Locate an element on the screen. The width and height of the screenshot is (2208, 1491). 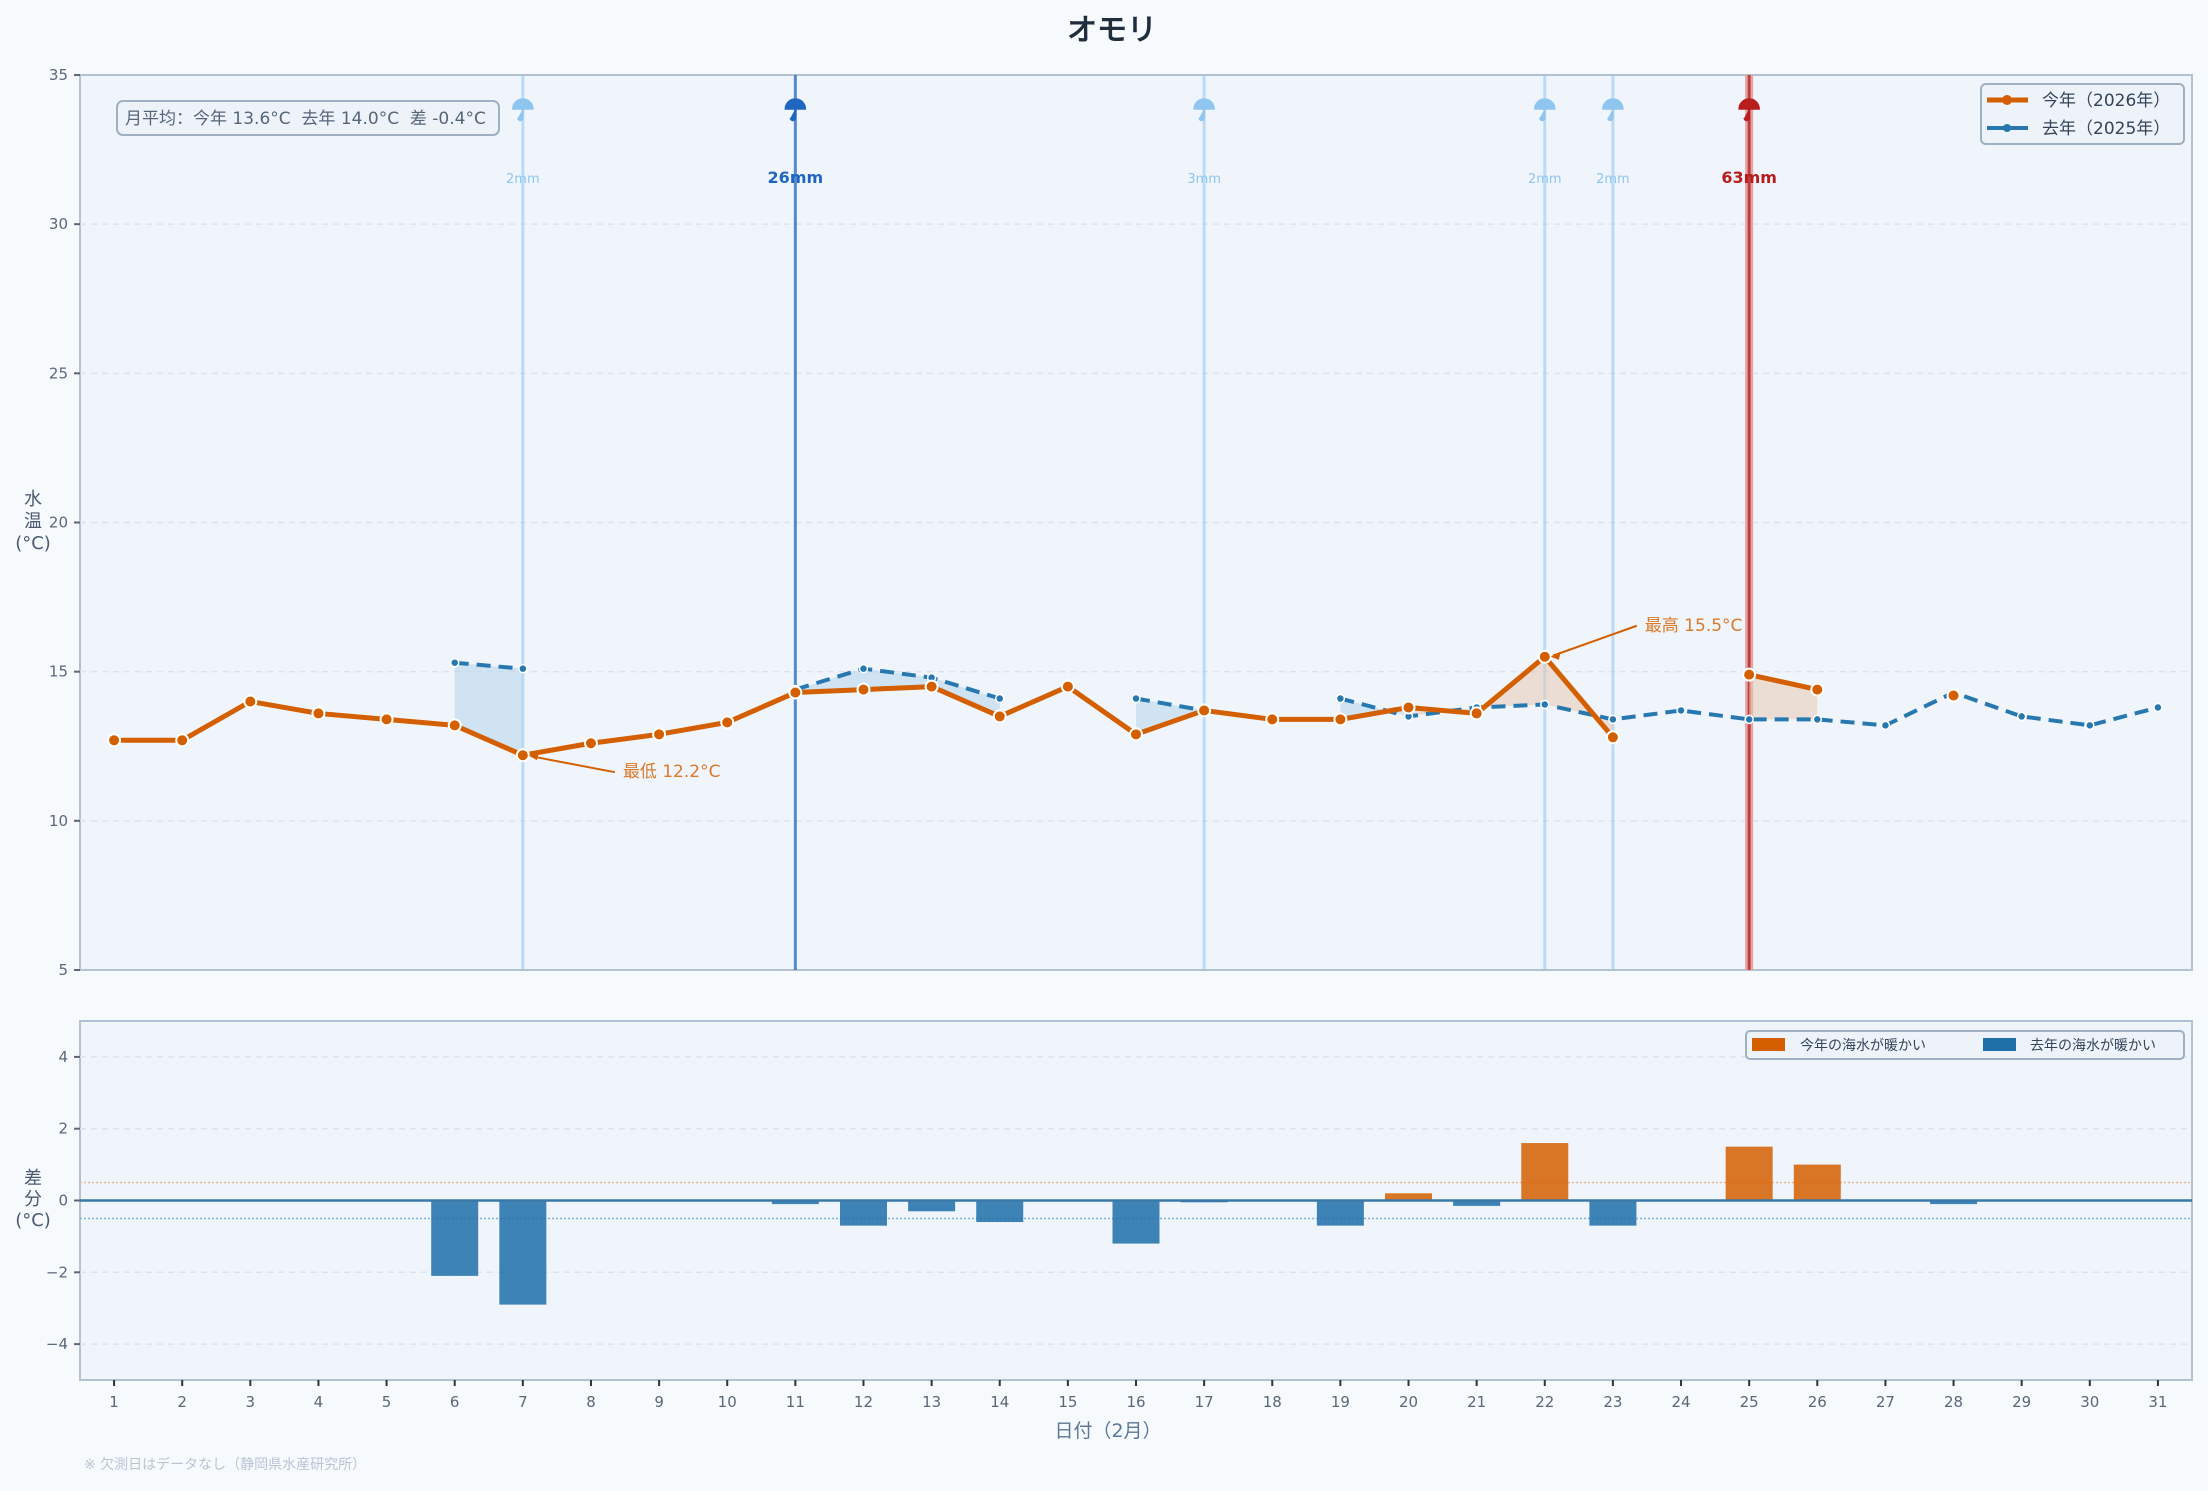
legend-label-this-year-warmer: 今年の海水が暖かい is located at coordinates (1863, 1046).